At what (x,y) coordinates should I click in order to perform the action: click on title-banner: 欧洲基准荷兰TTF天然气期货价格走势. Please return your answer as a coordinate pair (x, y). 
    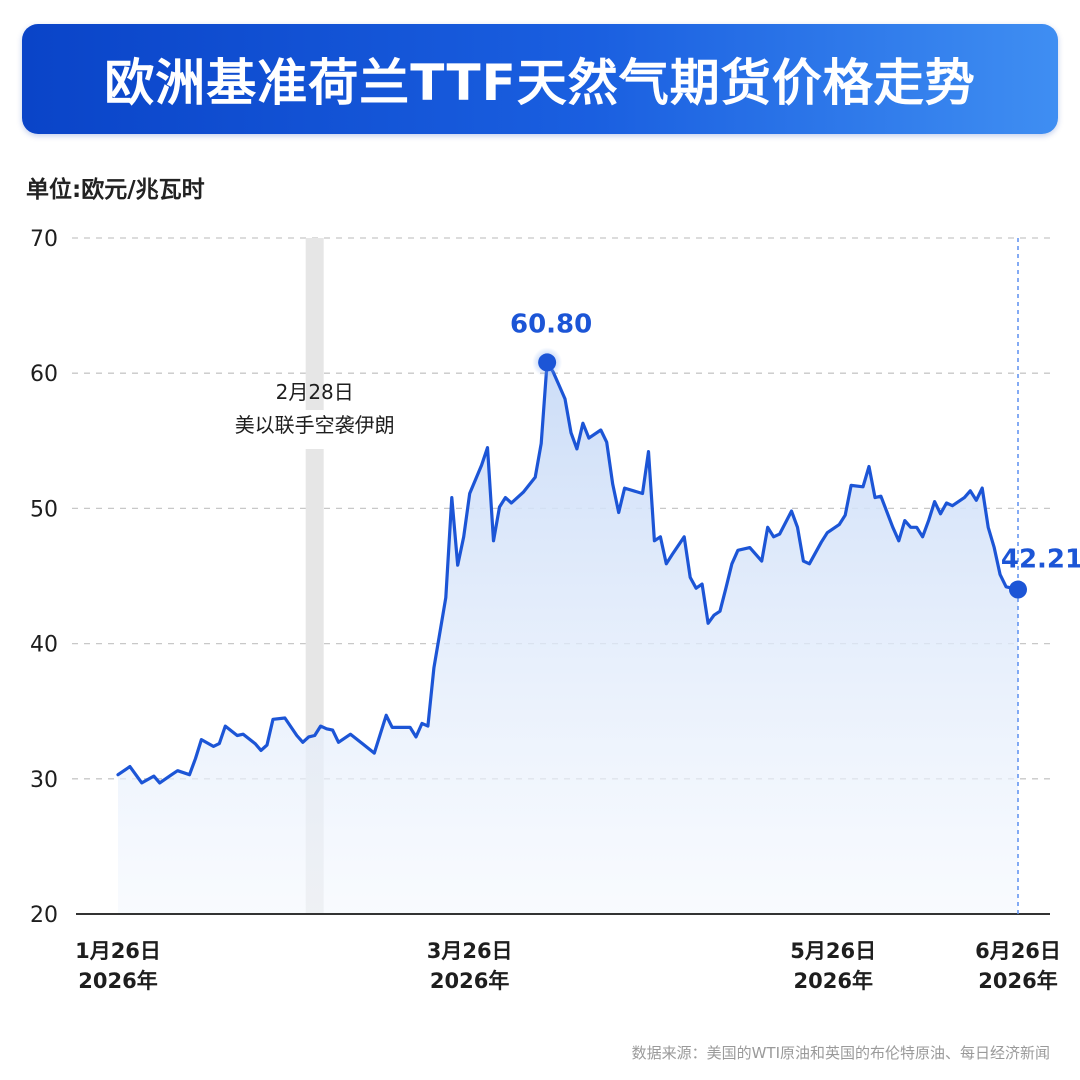
    Looking at the image, I should click on (540, 79).